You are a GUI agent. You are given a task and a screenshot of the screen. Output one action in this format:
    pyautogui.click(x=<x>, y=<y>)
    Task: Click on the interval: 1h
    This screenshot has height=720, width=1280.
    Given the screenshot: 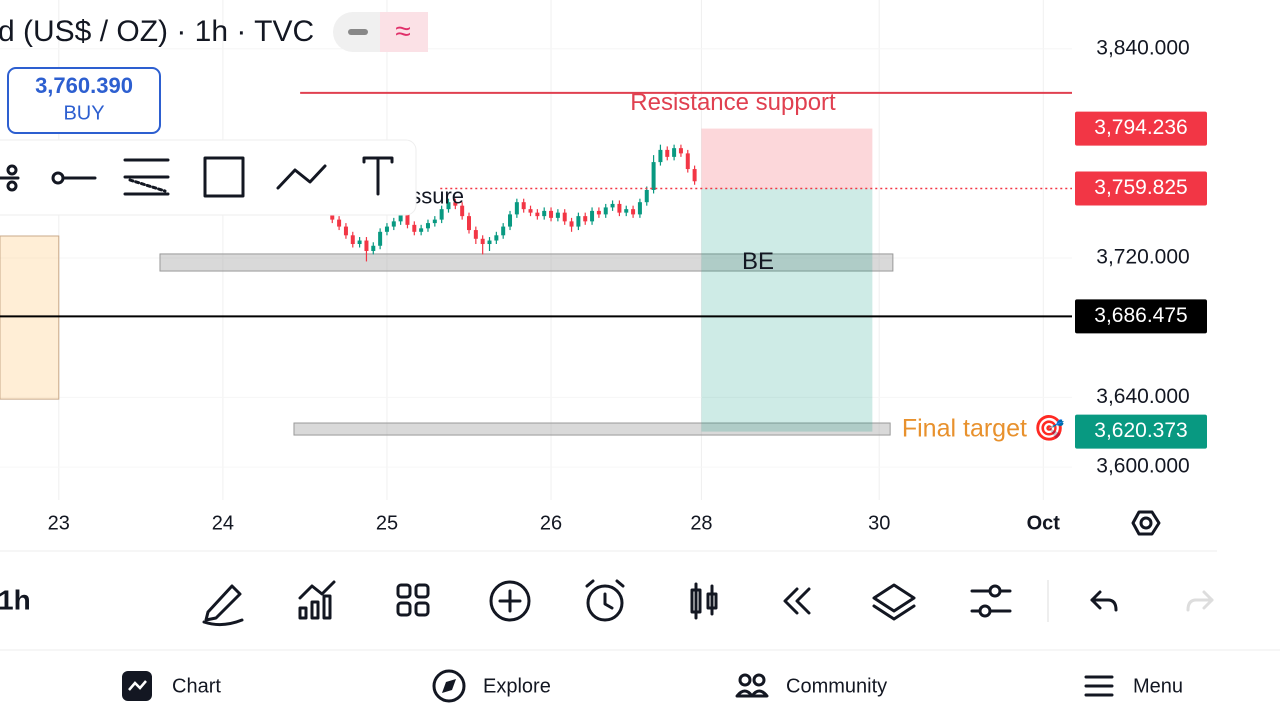 What is the action you would take?
    pyautogui.click(x=15, y=599)
    